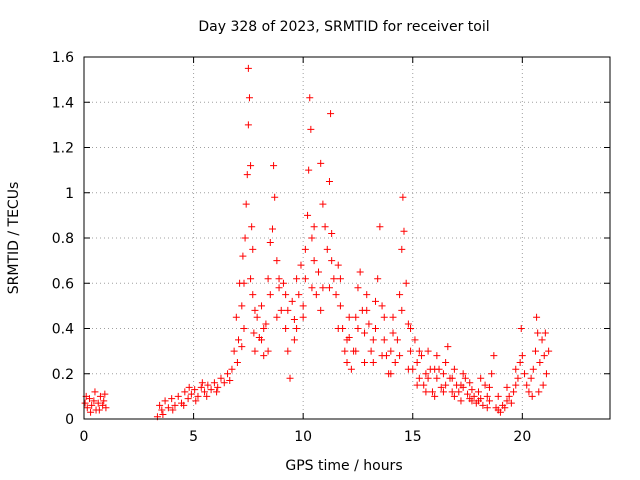  Describe the element at coordinates (14, 238) in the screenshot. I see `y-axis-label: SRMTID / TECUs` at that location.